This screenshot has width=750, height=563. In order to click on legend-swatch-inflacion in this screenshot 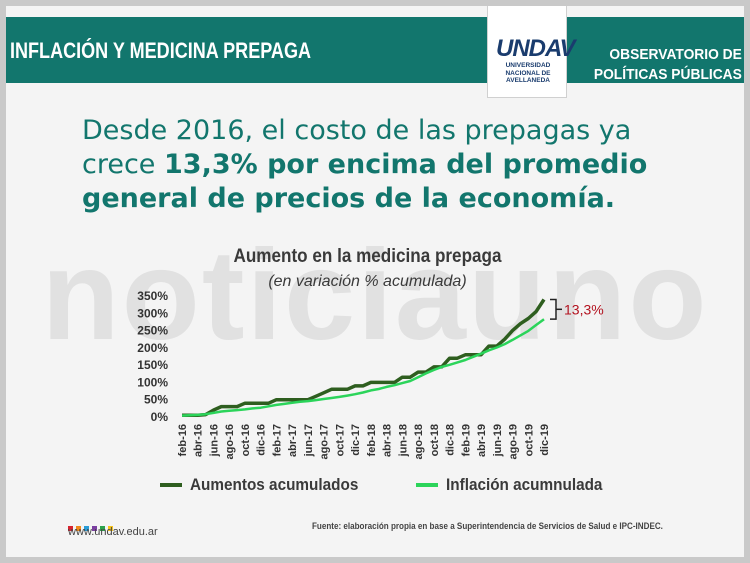, I will do `click(426, 485)`.